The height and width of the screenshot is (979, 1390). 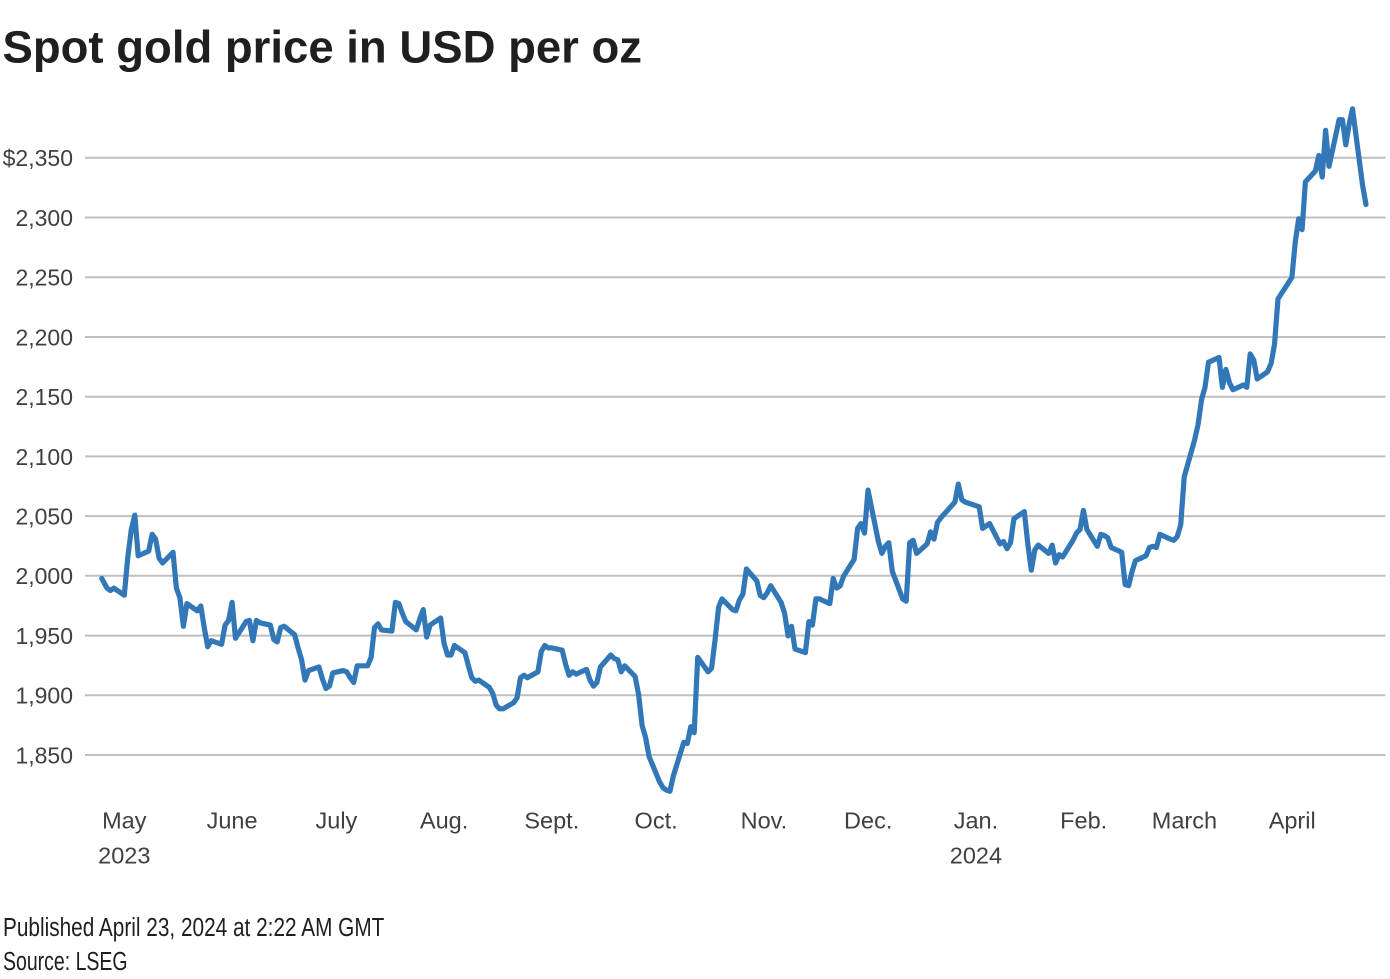 I want to click on svg-text: Spot gold price in USD per oz, so click(x=323, y=47).